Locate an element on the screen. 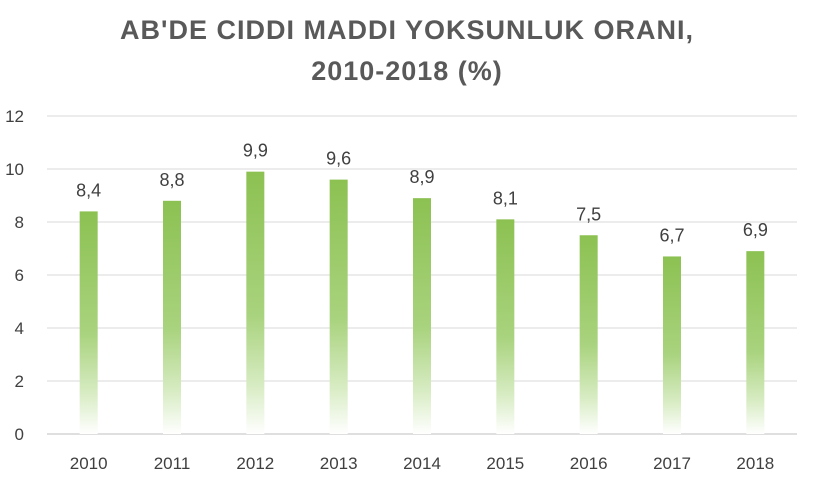 This screenshot has height=485, width=814. x-tick-label-2015: 2015 is located at coordinates (505, 463).